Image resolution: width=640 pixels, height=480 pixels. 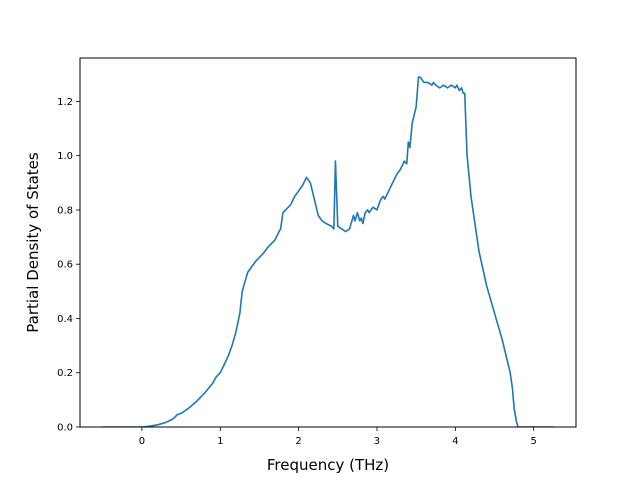 I want to click on y-tick-label: 0.2, so click(x=65, y=373).